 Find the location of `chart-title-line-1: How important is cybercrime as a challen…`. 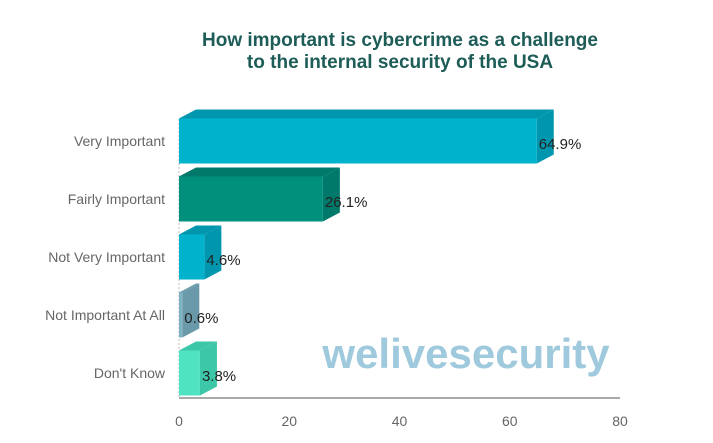

chart-title-line-1: How important is cybercrime as a challen… is located at coordinates (400, 40).